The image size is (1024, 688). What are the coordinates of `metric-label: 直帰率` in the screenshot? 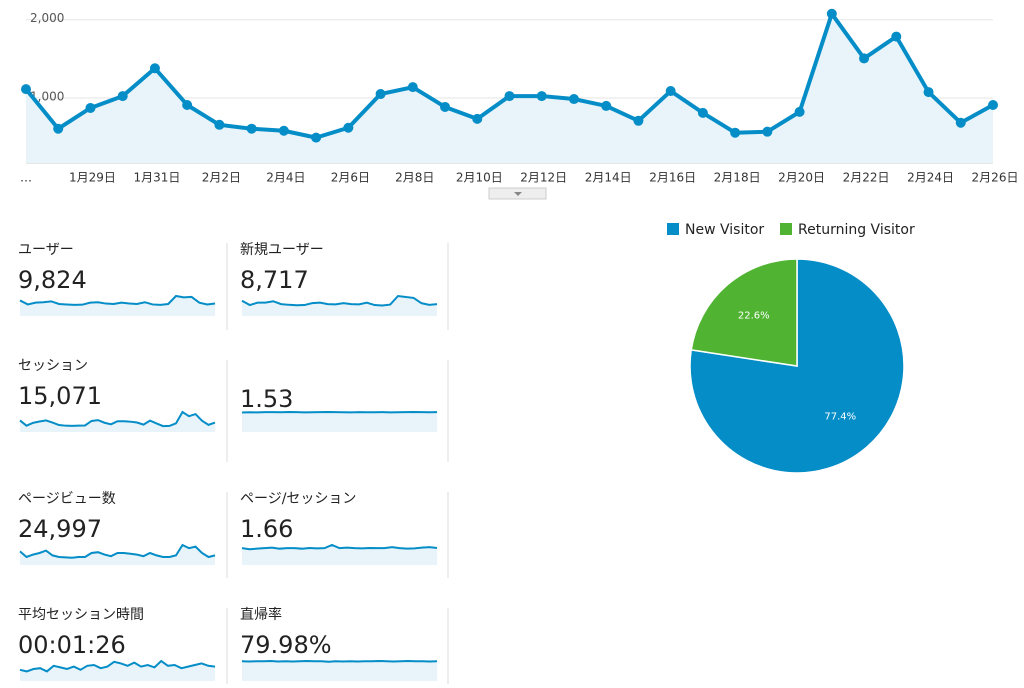 It's located at (261, 614).